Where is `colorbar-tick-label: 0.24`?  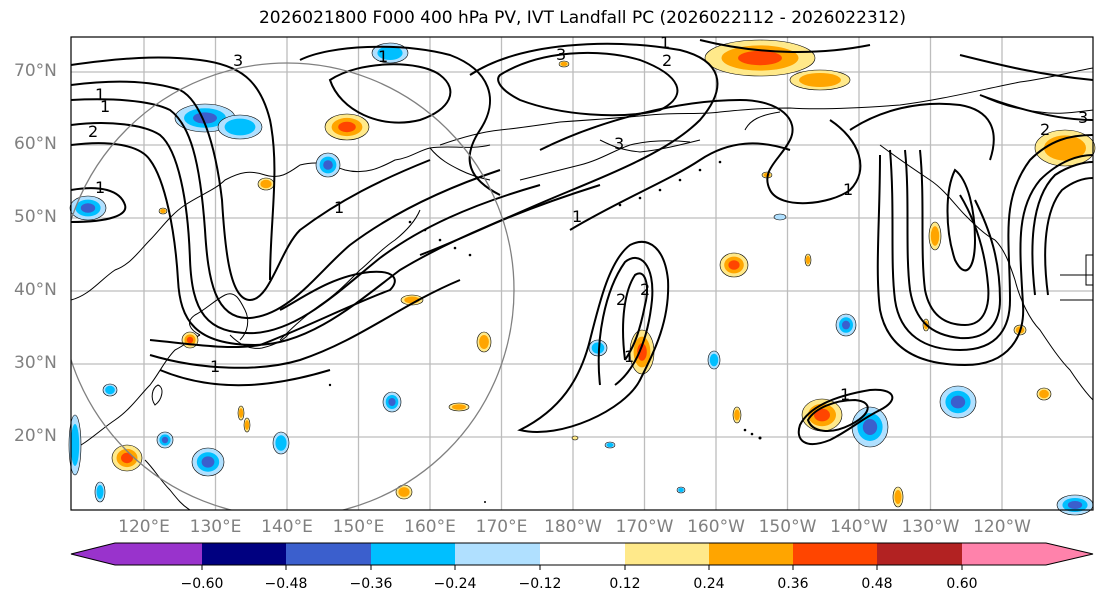 colorbar-tick-label: 0.24 is located at coordinates (709, 584).